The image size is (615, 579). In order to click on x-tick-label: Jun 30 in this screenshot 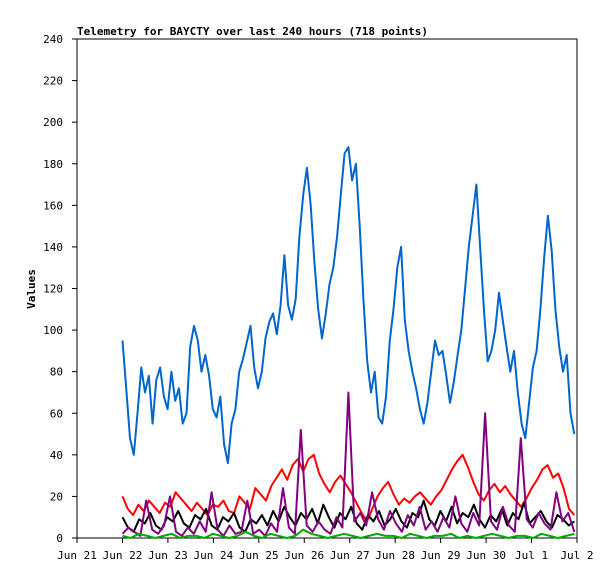, I will do `click(486, 555)`.